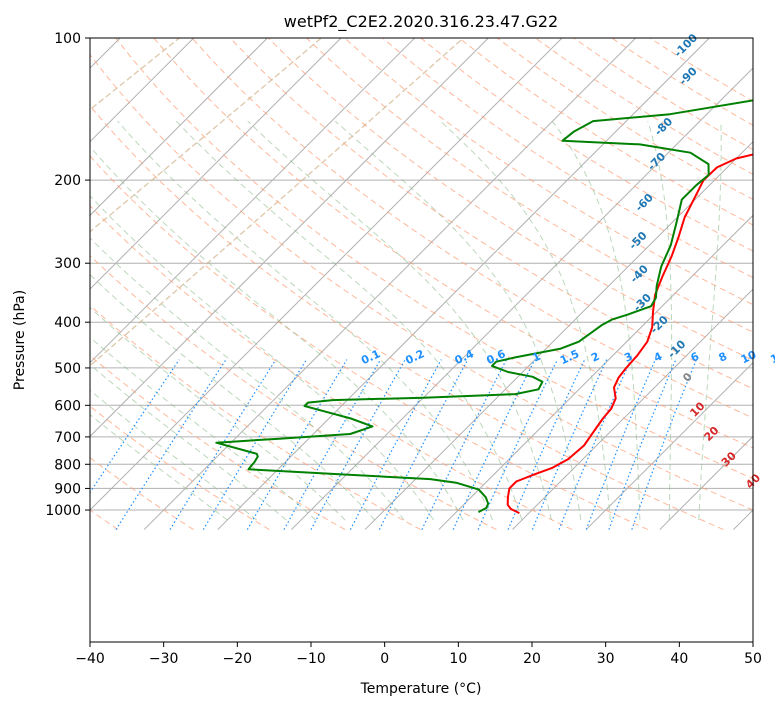 Image resolution: width=775 pixels, height=708 pixels. I want to click on x-tick-label: 0, so click(384, 659).